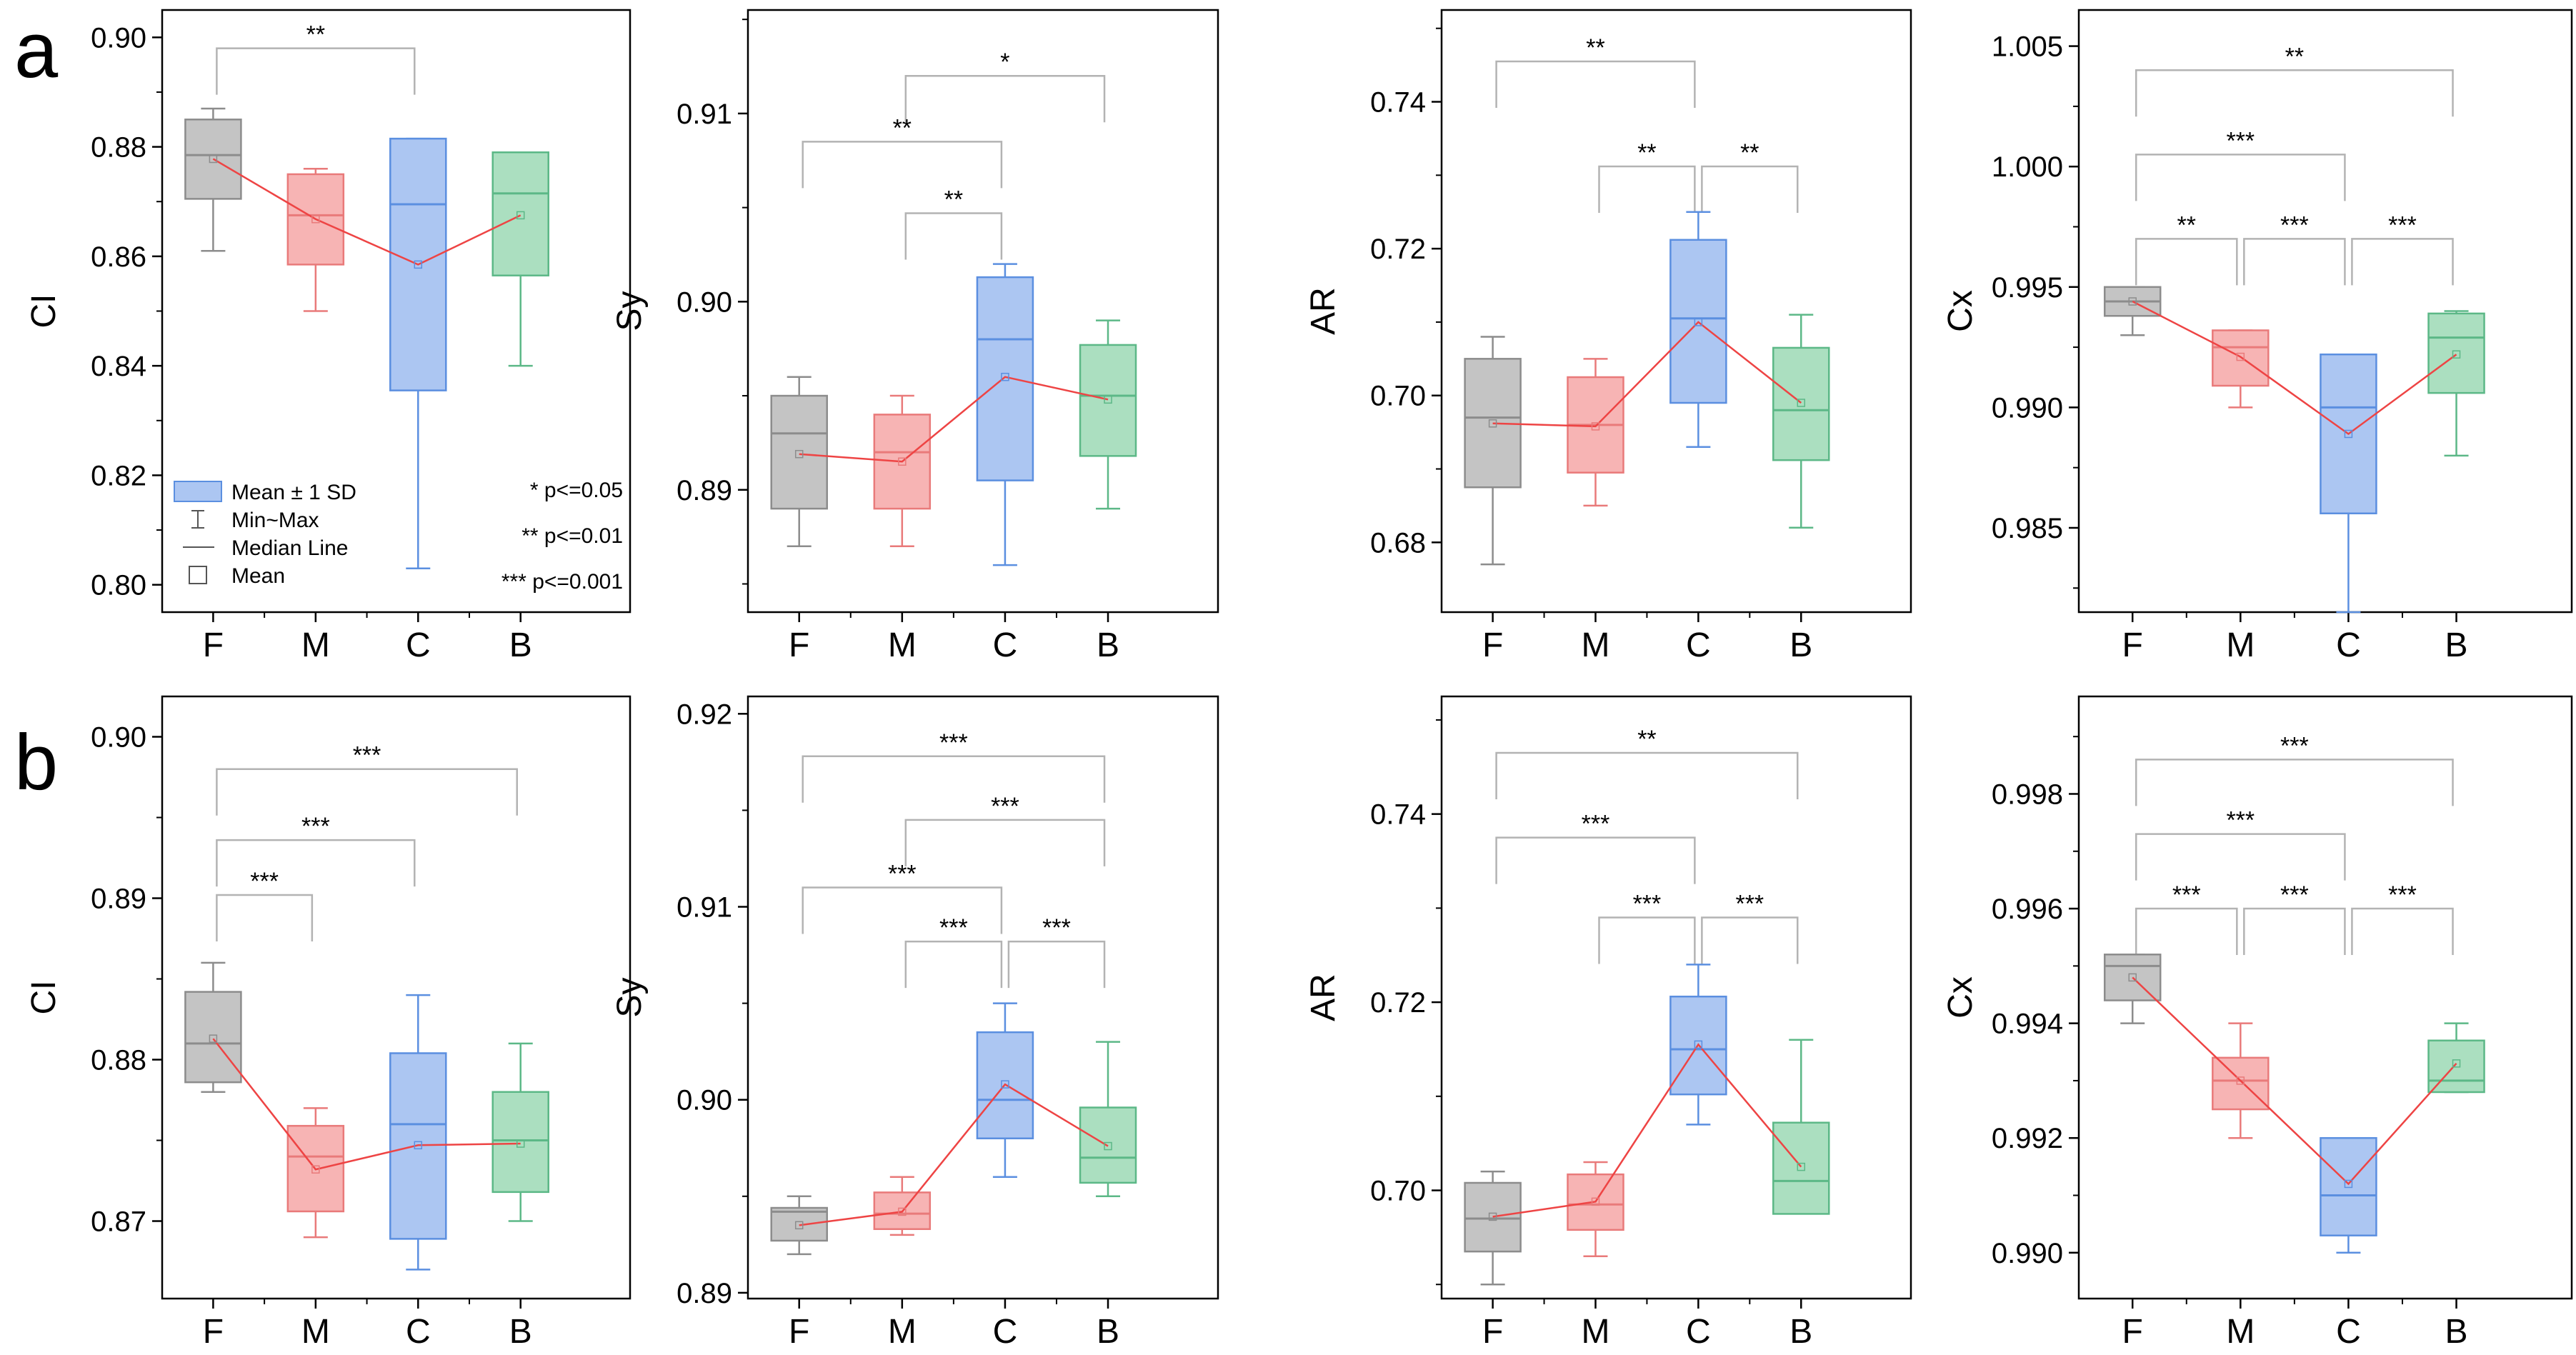  Describe the element at coordinates (213, 645) in the screenshot. I see `panel-a-ci-xtick-label-f: F` at that location.